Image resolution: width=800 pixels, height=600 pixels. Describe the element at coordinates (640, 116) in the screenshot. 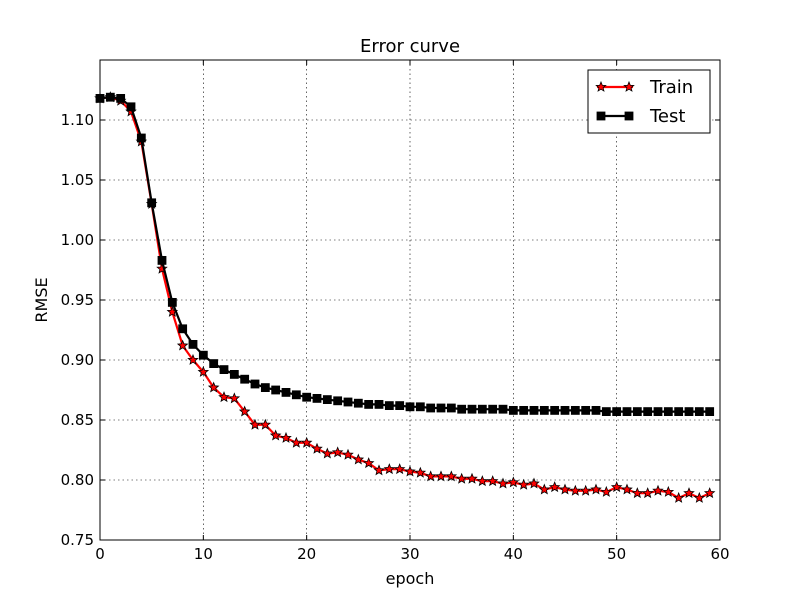

I see `legend-entry-test: Test` at that location.